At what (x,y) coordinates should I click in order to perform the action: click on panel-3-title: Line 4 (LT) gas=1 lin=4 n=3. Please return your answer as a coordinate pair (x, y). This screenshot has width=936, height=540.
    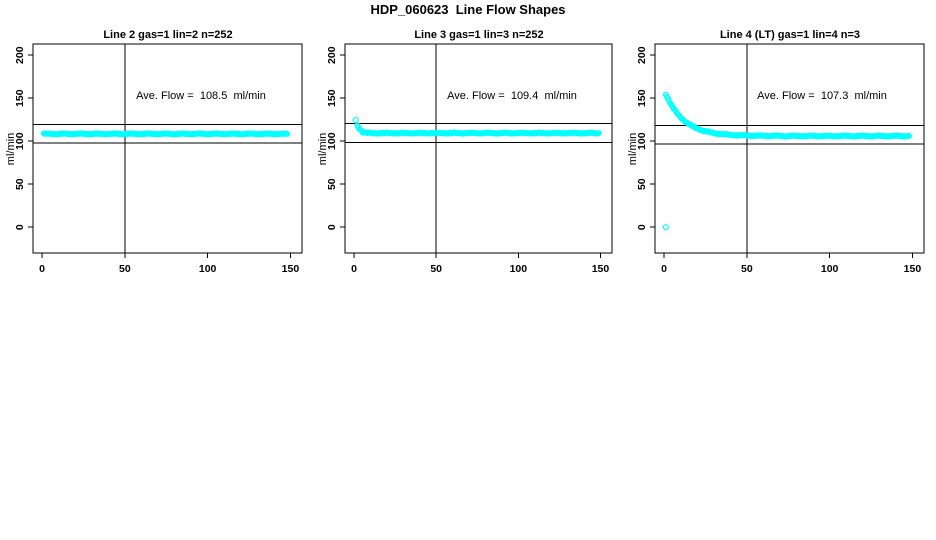
    Looking at the image, I should click on (790, 35).